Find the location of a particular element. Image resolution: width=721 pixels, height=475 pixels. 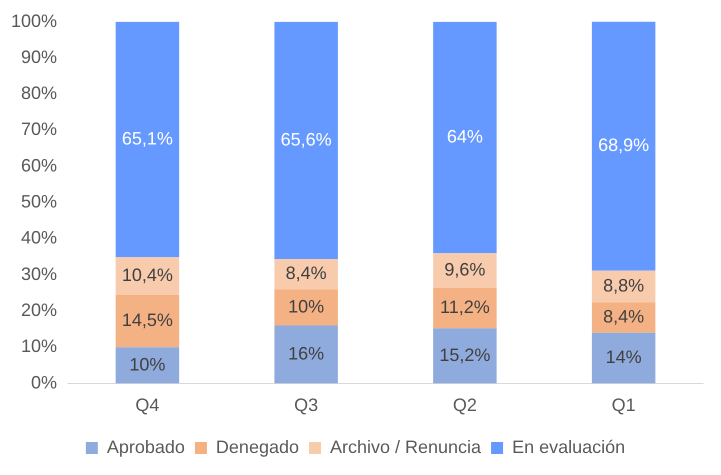

data-label: 64% is located at coordinates (464, 136).